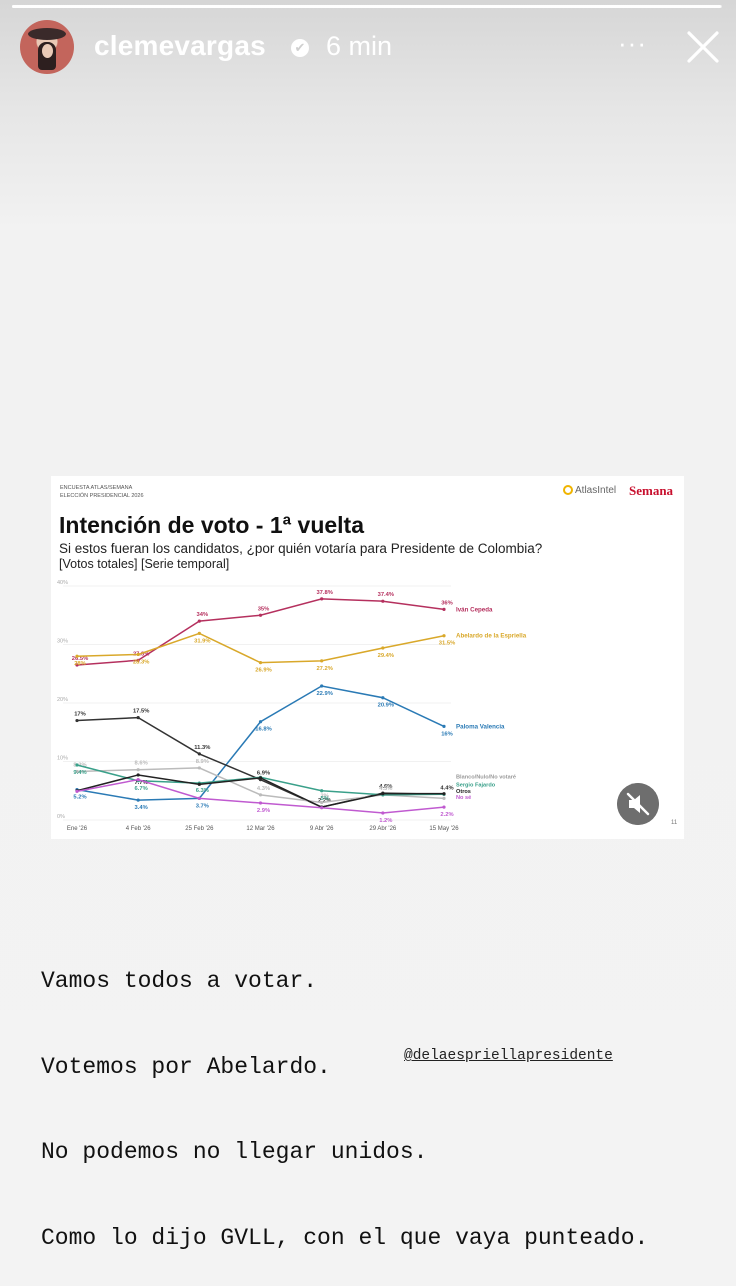 This screenshot has width=736, height=1286. I want to click on data-label: 6.7%, so click(141, 789).